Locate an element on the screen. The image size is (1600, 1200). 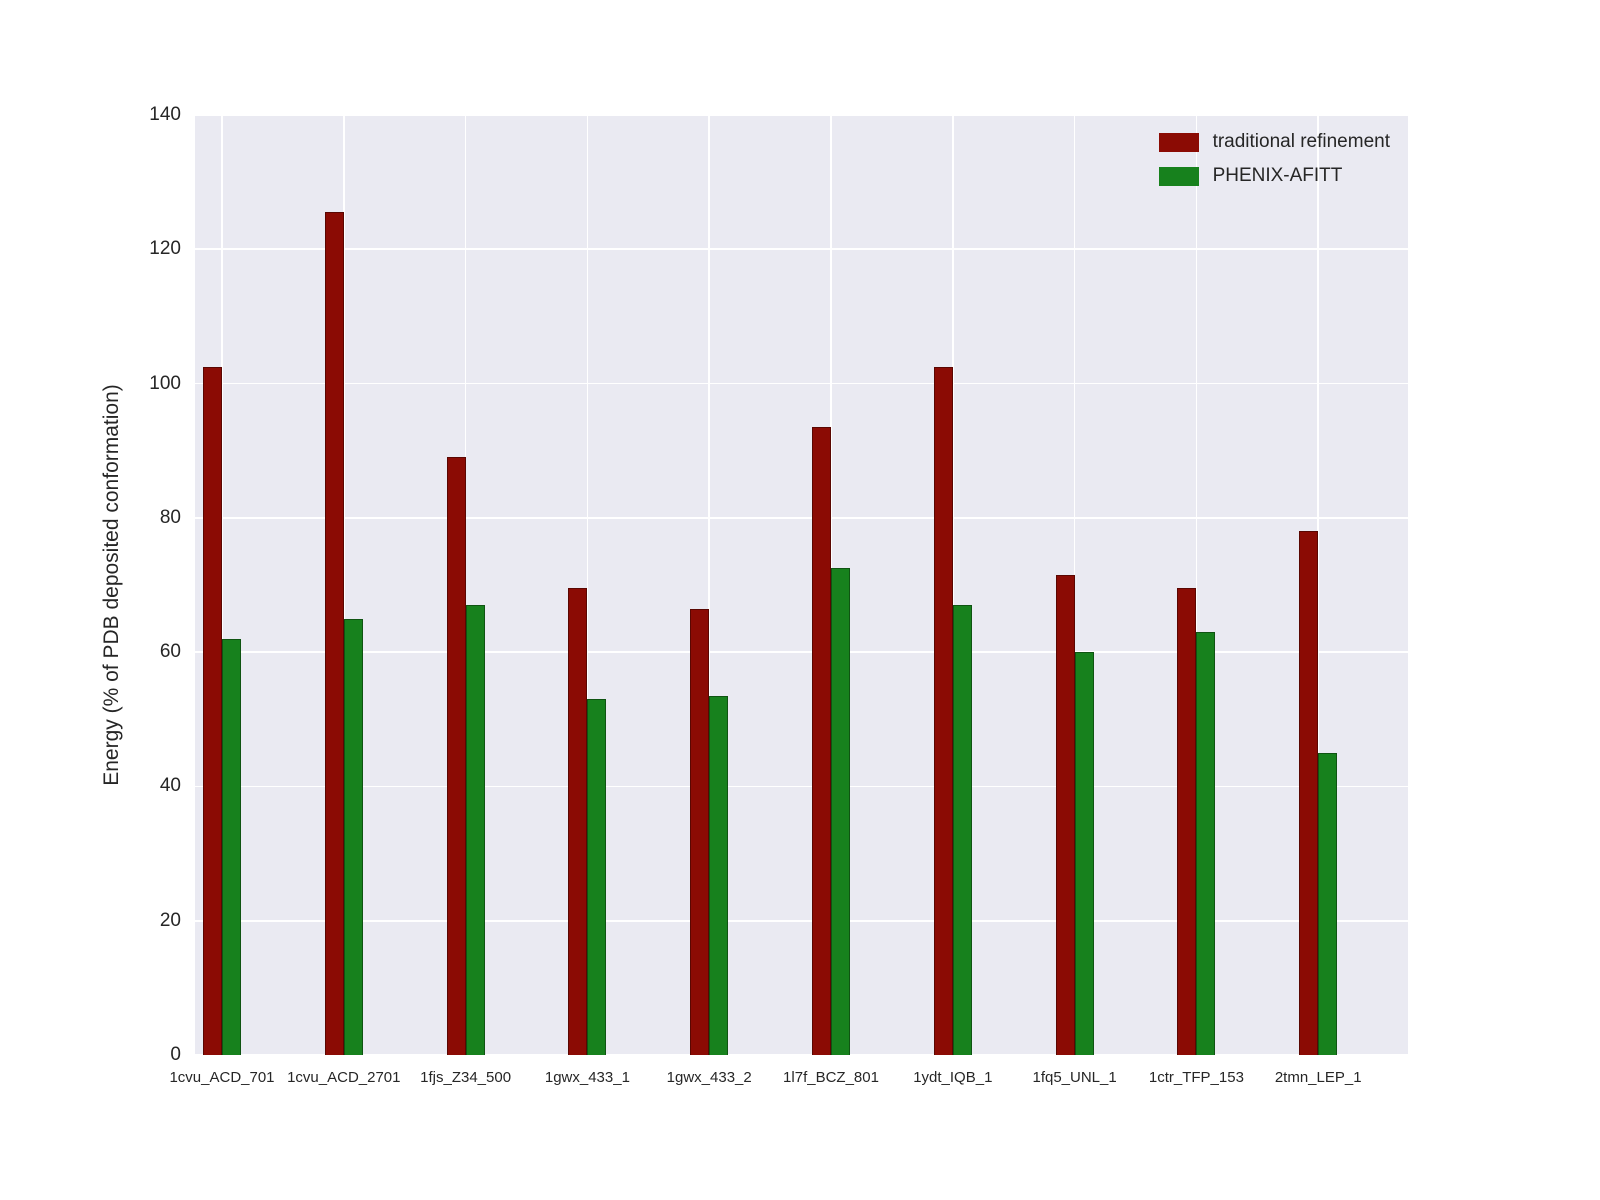
category-label: 1fjs_Z34_500 is located at coordinates (466, 1077).